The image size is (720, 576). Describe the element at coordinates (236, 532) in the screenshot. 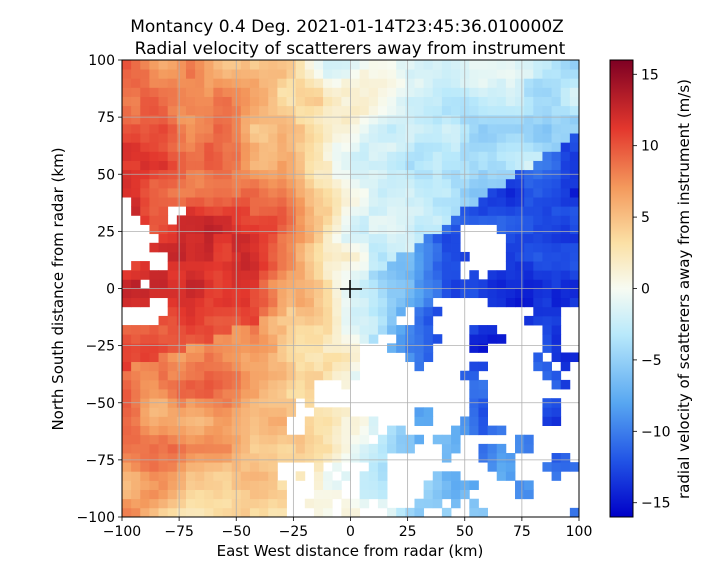

I see `x-tick-label: −50` at that location.